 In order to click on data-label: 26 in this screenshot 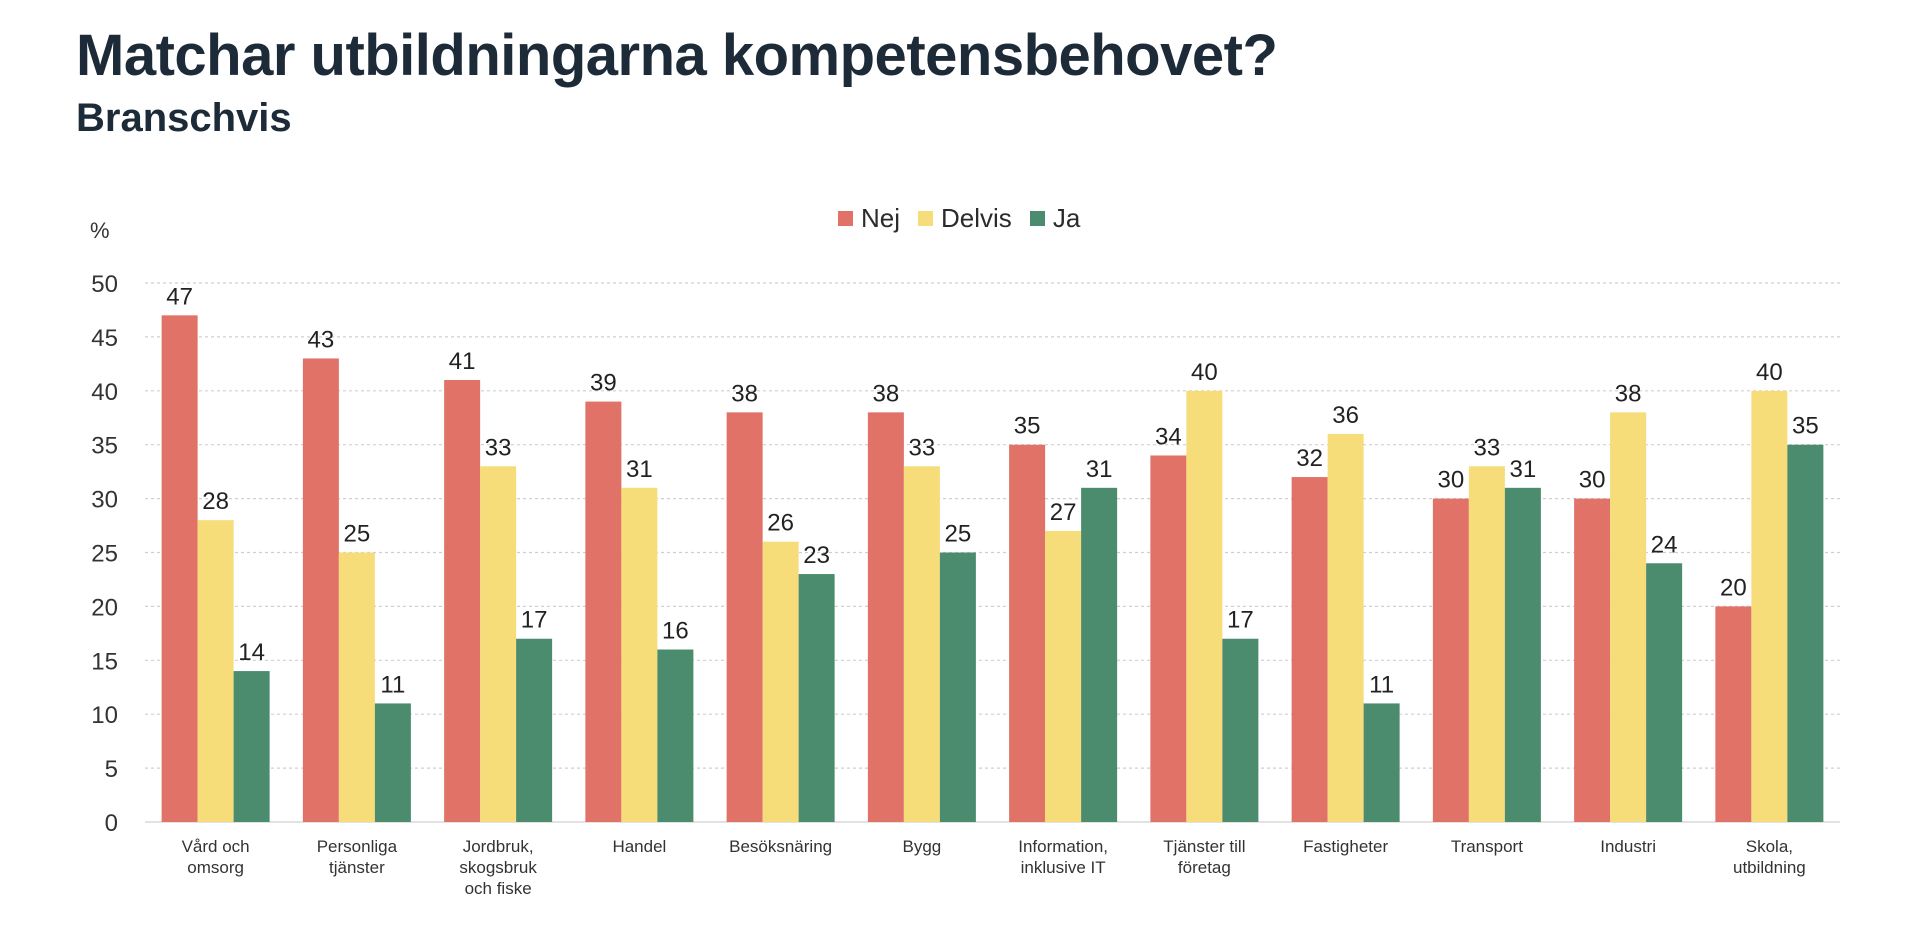, I will do `click(780, 523)`.